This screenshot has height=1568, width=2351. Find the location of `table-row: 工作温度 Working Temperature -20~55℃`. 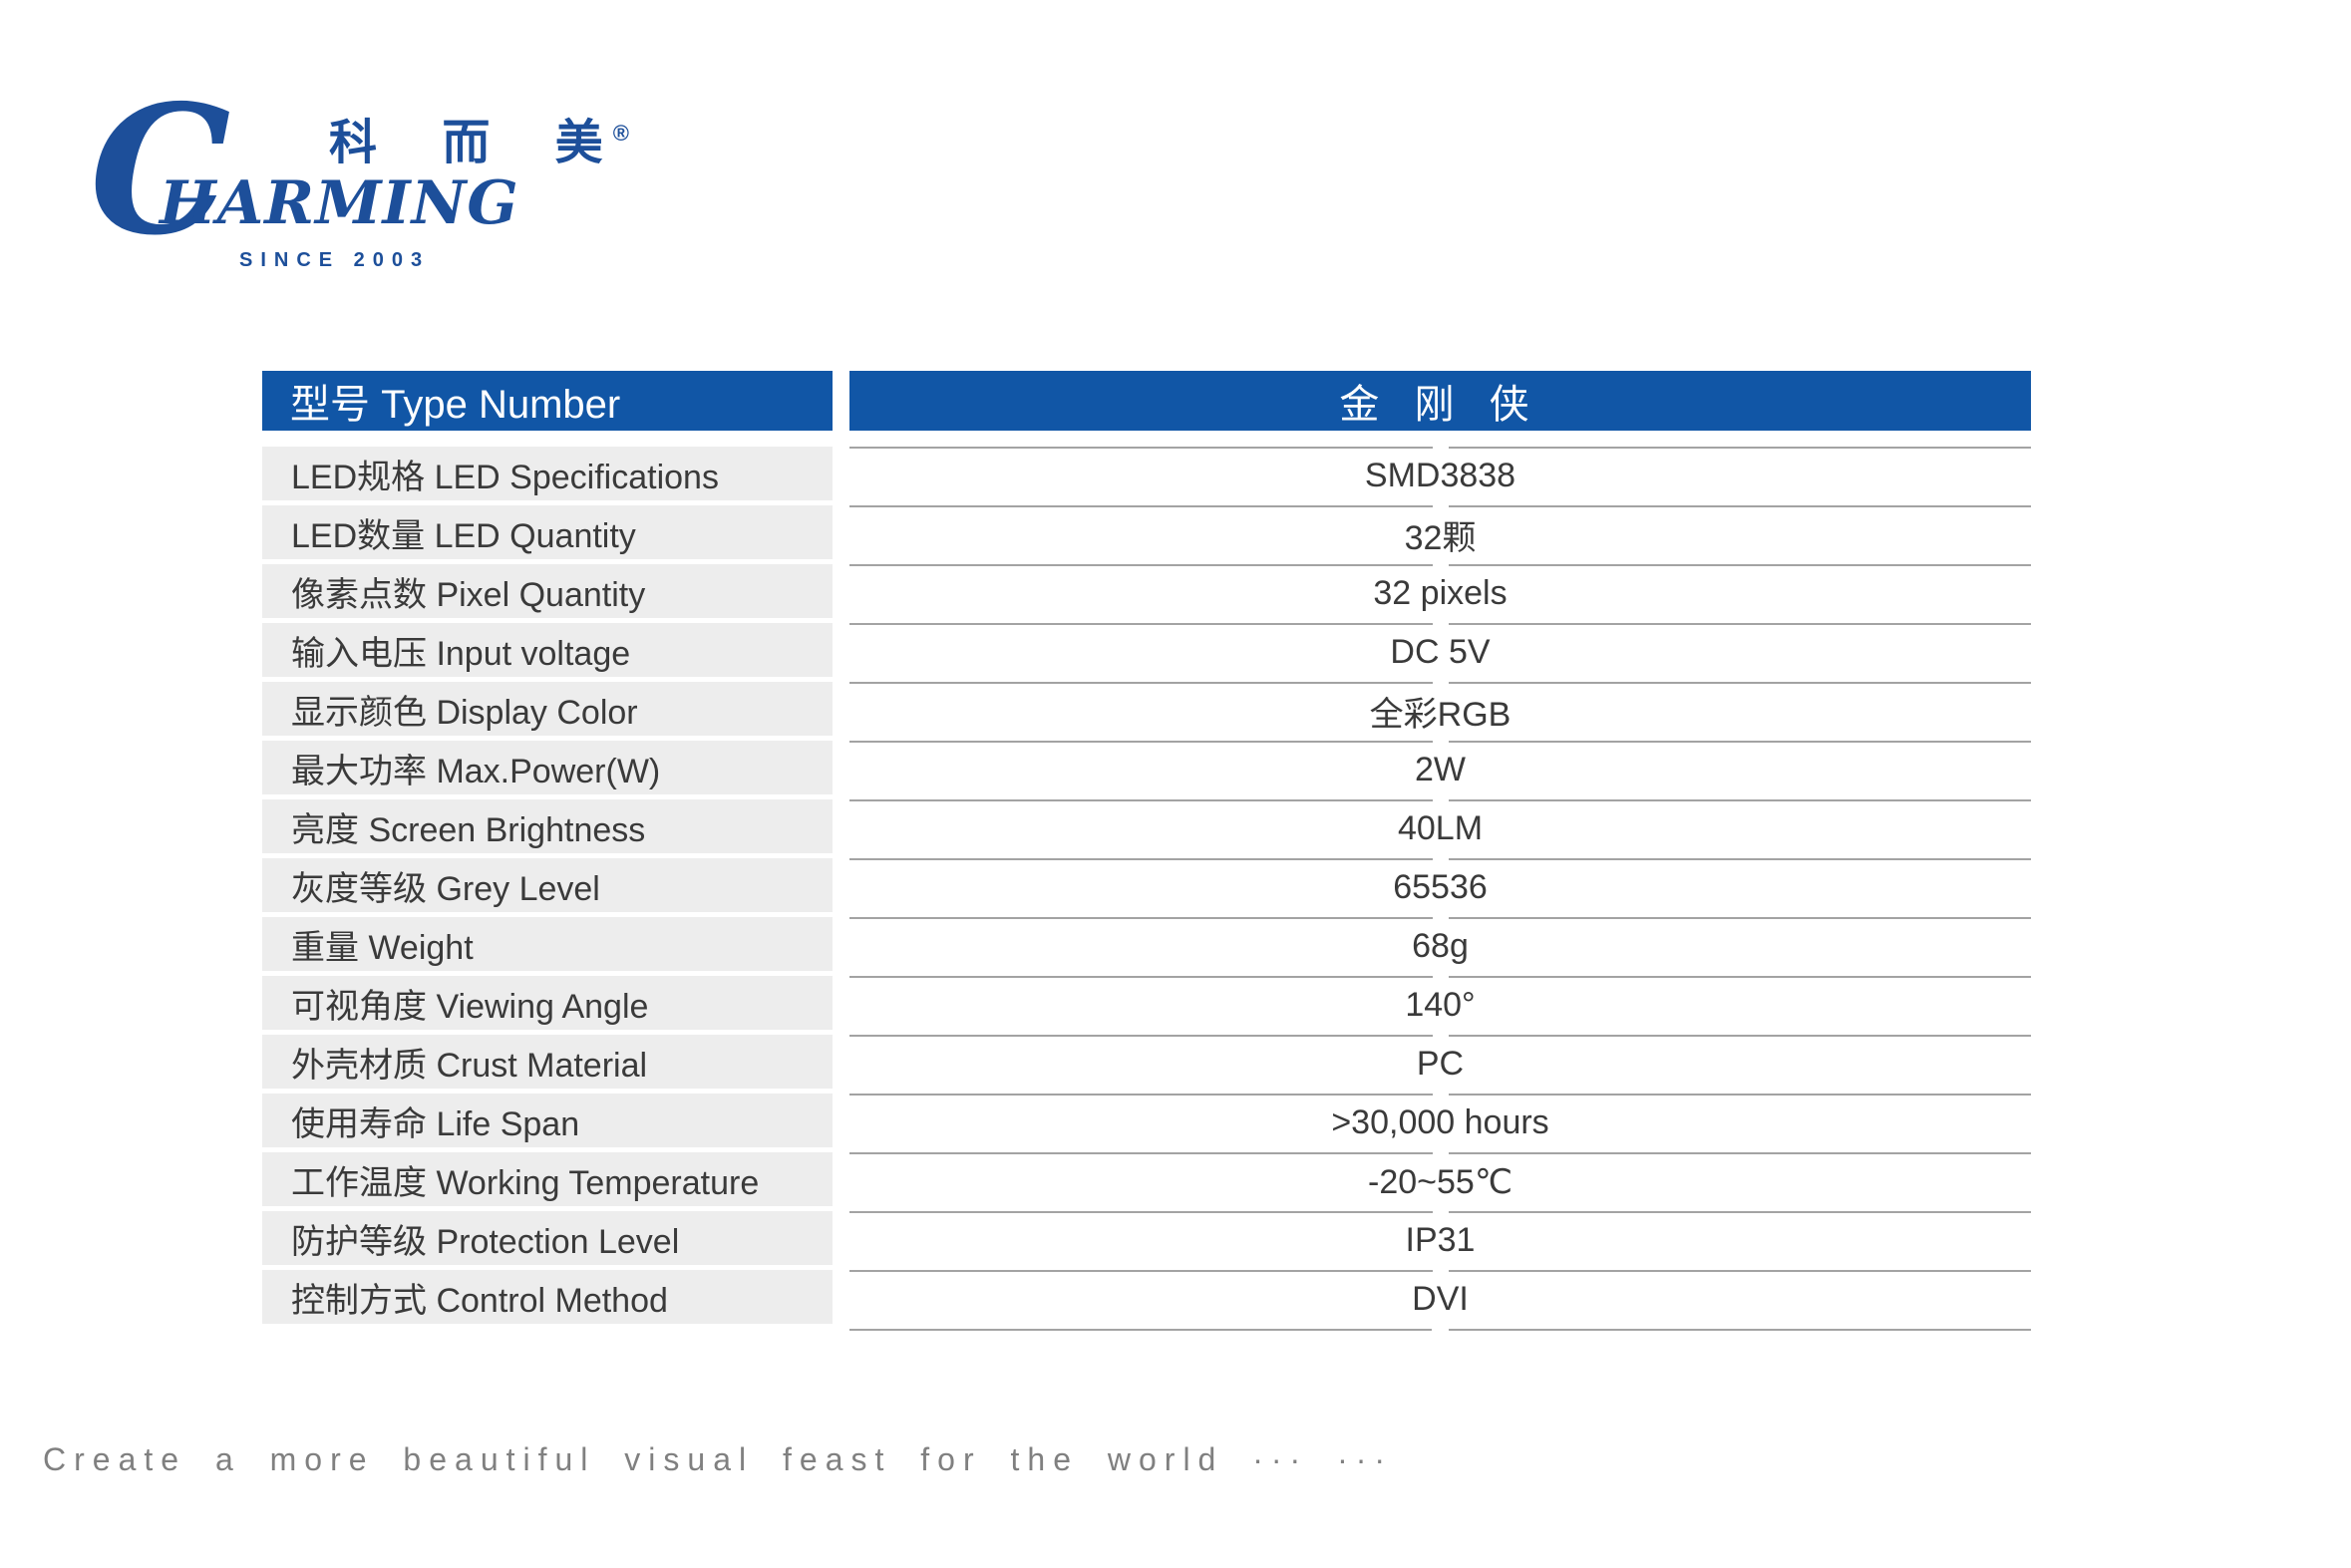

table-row: 工作温度 Working Temperature -20~55℃ is located at coordinates (1146, 1181).